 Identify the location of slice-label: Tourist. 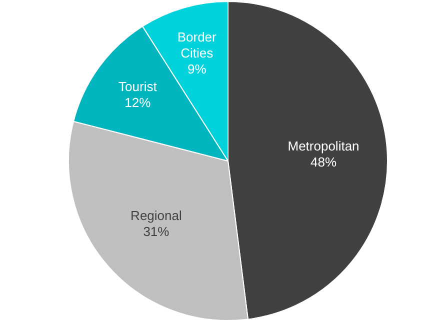
(138, 86).